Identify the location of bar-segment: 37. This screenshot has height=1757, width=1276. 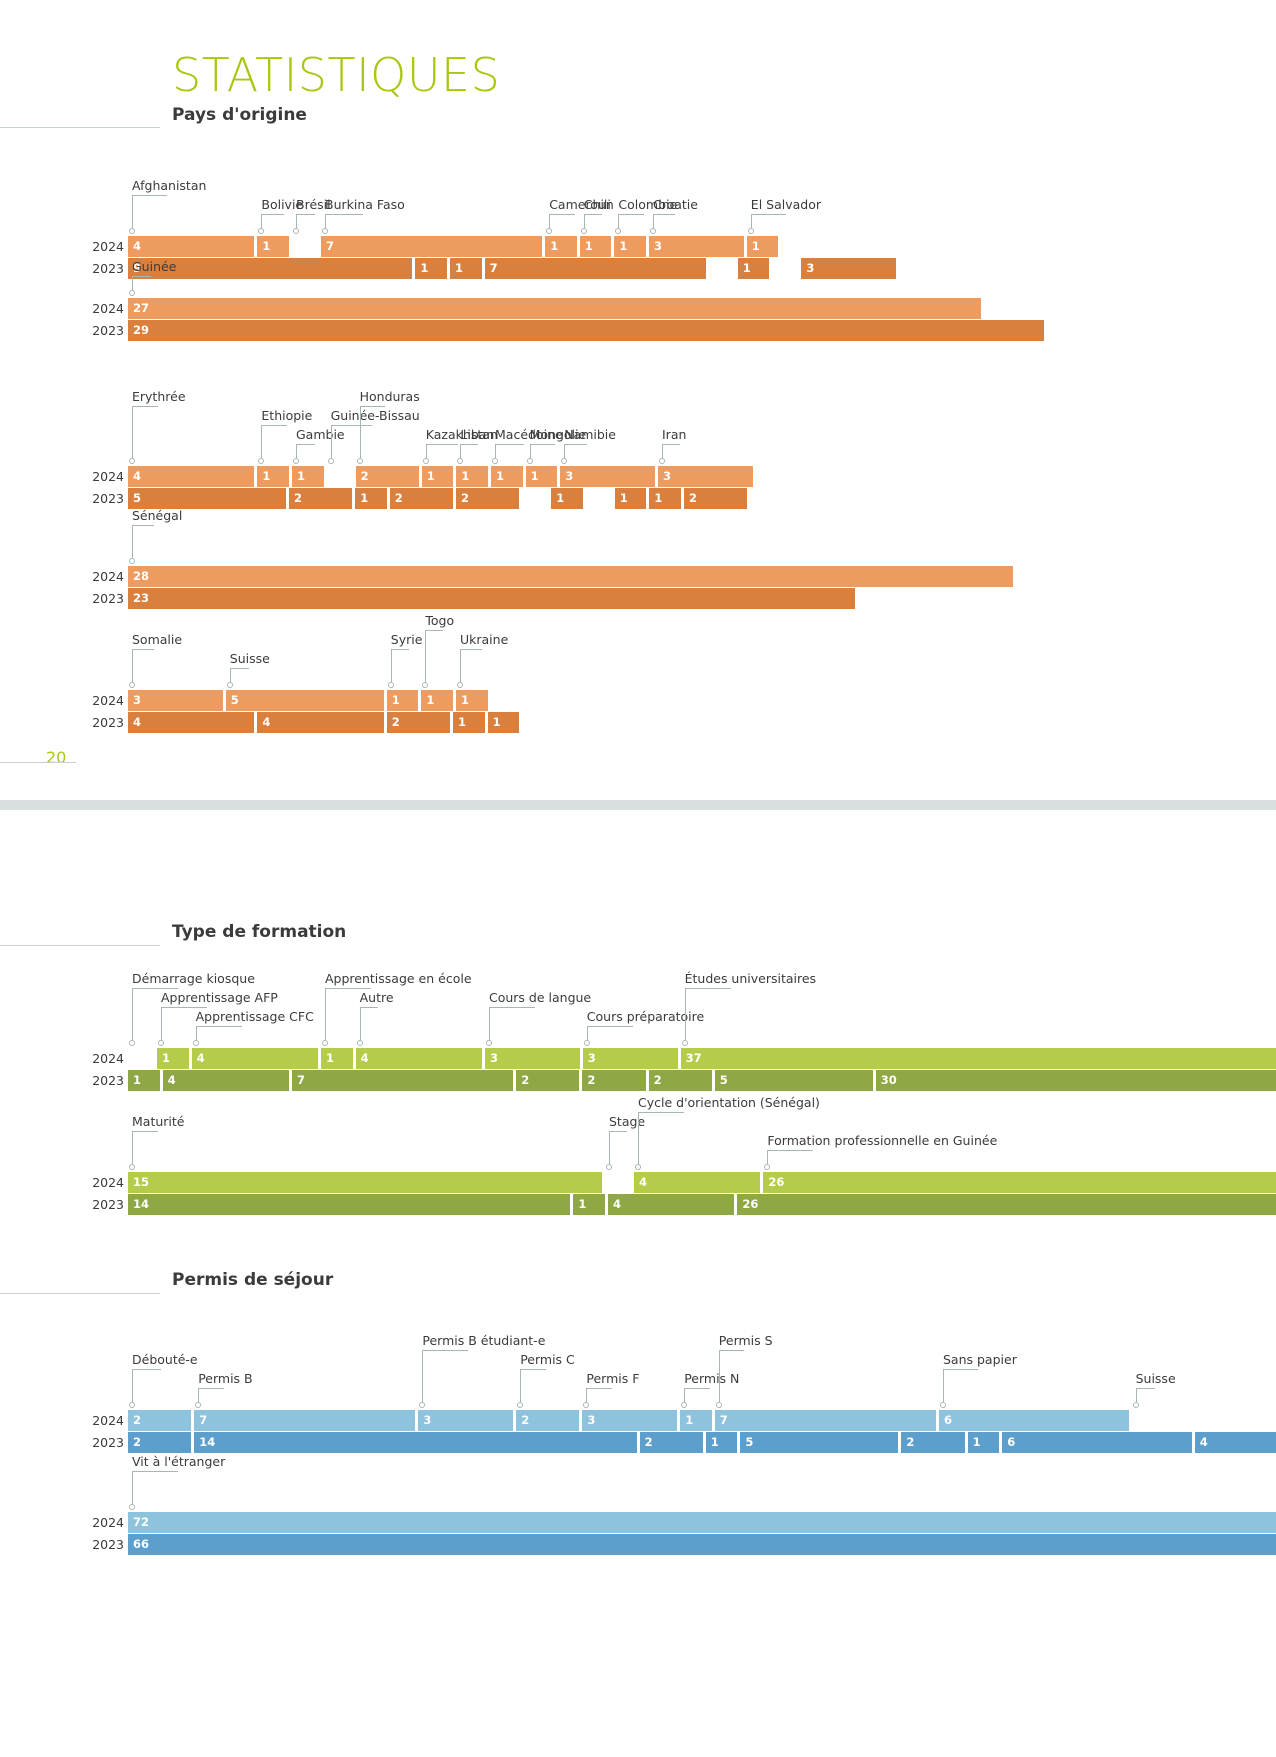
(978, 1058).